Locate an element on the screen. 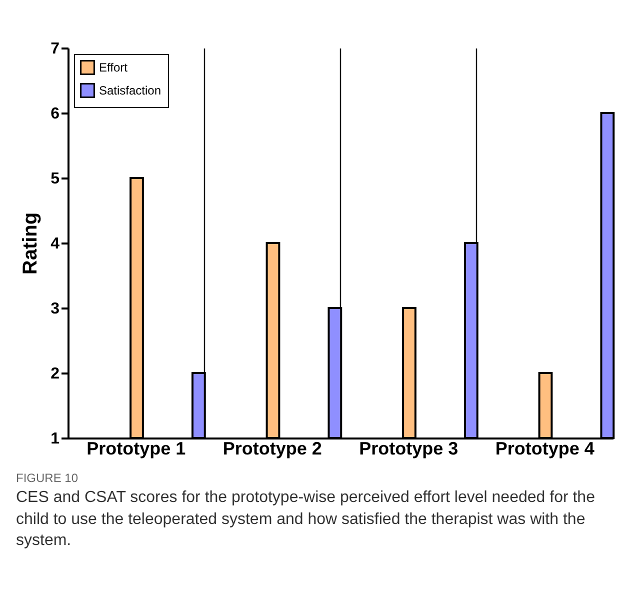 This screenshot has width=638, height=610. x-tick-label: Prototype 2 is located at coordinates (272, 448).